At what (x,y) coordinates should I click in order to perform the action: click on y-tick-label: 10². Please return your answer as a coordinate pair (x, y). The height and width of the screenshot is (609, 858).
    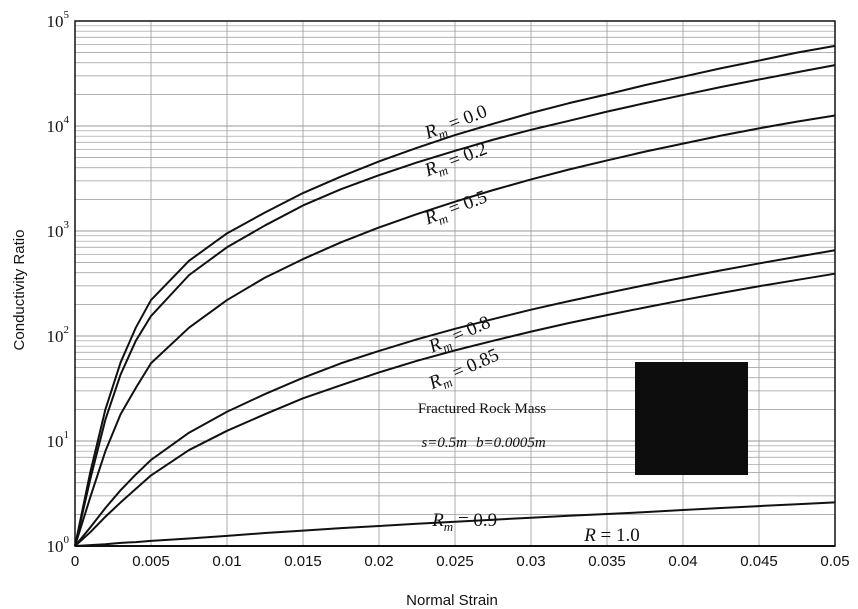
    Looking at the image, I should click on (58, 335).